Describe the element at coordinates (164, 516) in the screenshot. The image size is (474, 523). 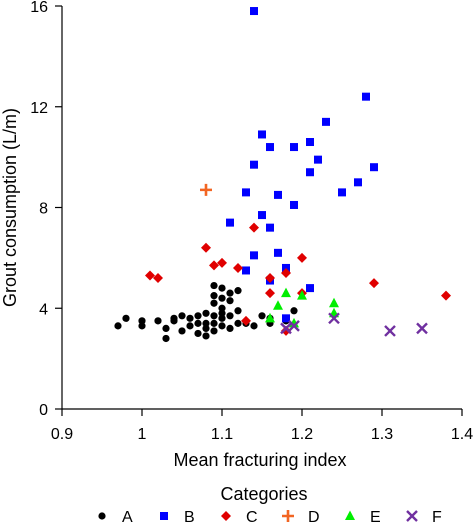
I see `legend-marker-b` at that location.